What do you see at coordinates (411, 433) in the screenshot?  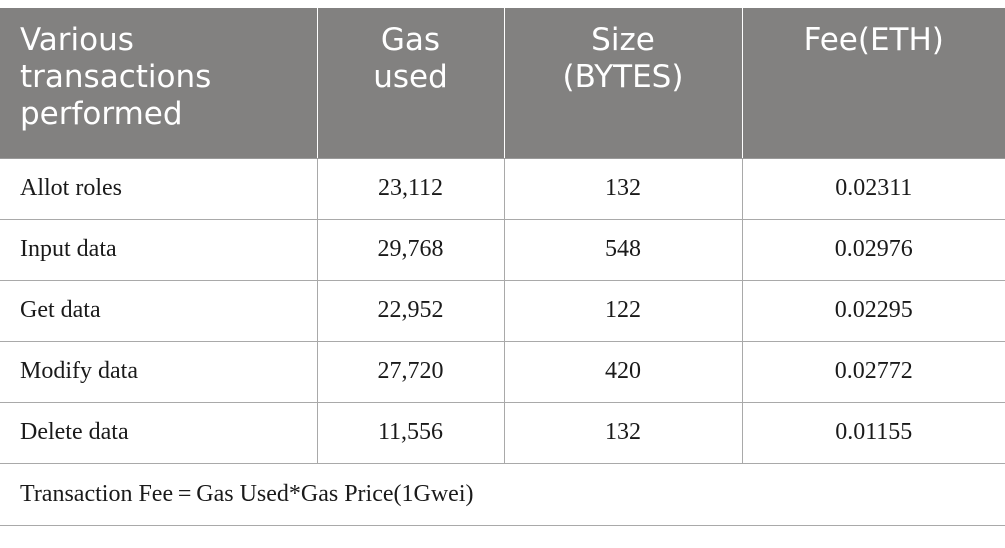 I see `cell-gas-used: 11,556` at bounding box center [411, 433].